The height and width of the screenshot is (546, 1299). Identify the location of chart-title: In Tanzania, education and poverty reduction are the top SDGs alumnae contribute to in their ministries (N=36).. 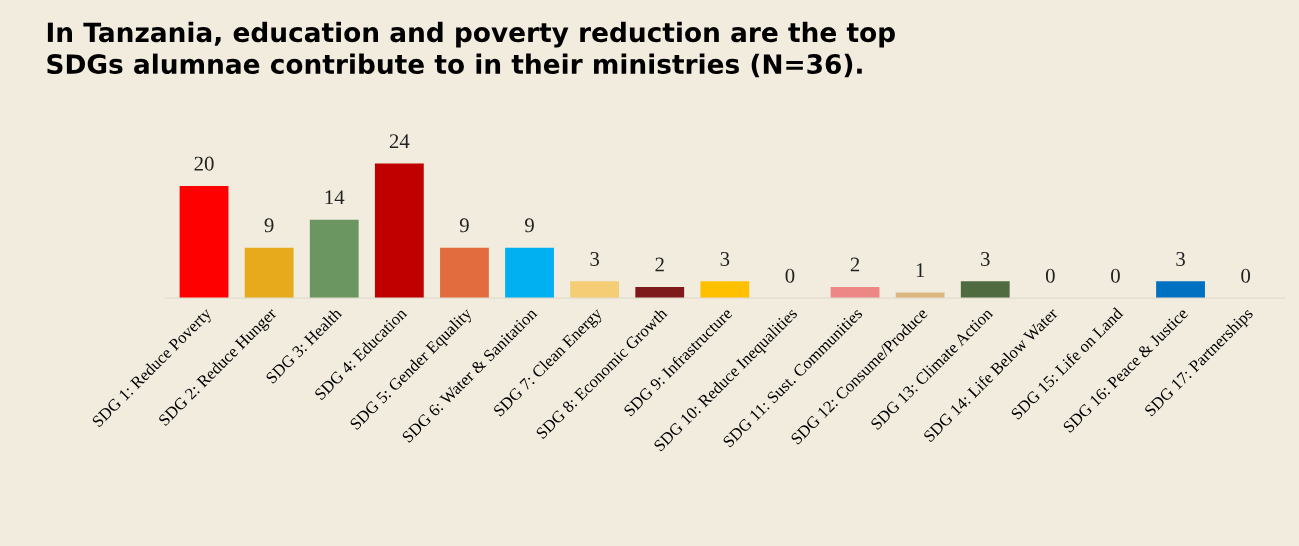
(471, 49).